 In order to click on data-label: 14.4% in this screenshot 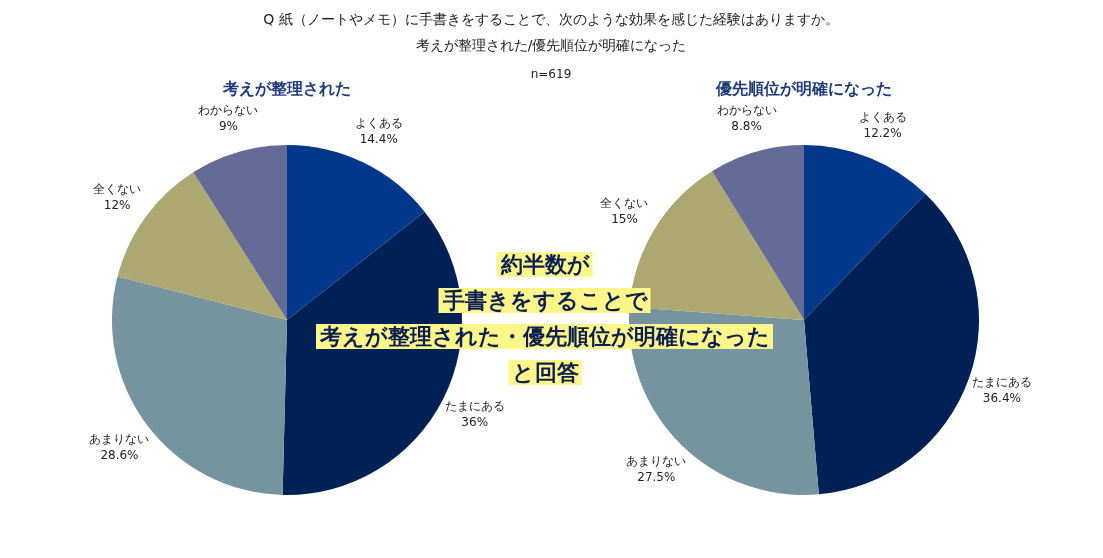, I will do `click(378, 139)`.